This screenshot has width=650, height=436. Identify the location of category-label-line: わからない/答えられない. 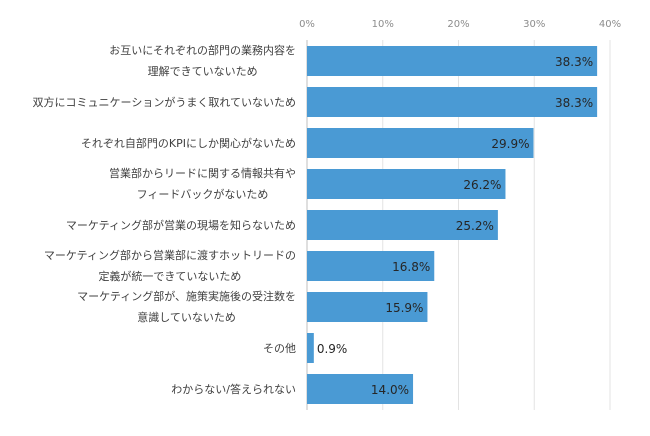
(233, 389).